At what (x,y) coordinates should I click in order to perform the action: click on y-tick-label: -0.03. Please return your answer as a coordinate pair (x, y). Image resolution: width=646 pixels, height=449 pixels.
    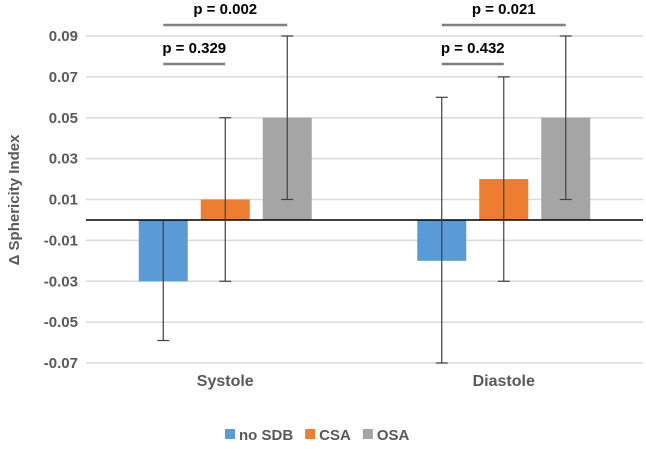
    Looking at the image, I should click on (61, 281).